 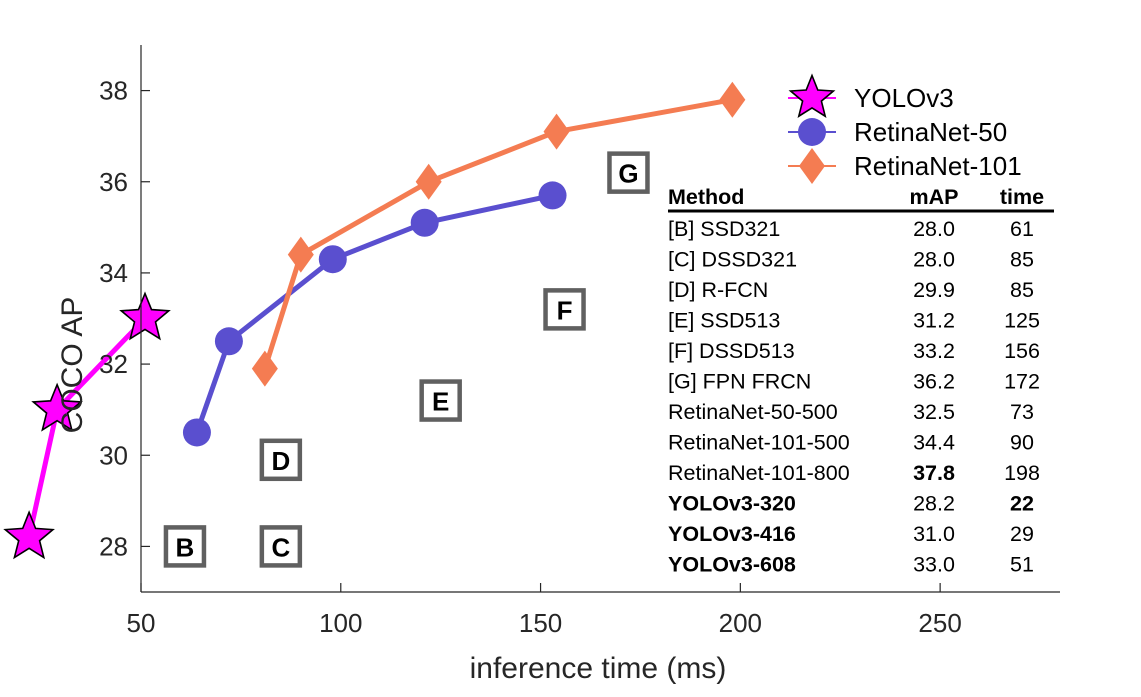 What do you see at coordinates (851, 412) in the screenshot?
I see `table-row: RetinaNet-50-500 32.5 73` at bounding box center [851, 412].